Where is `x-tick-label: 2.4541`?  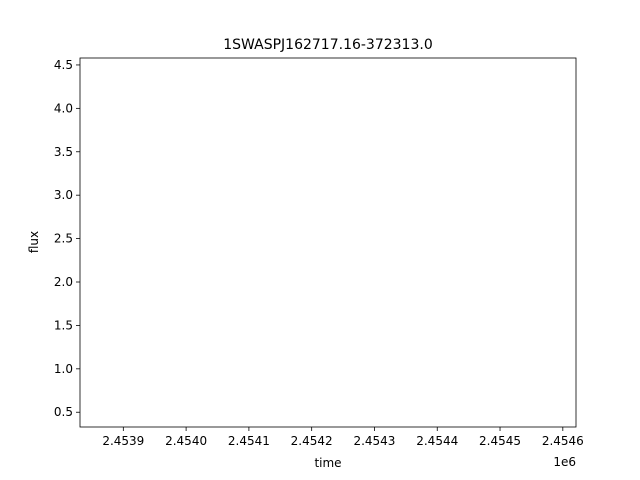 x-tick-label: 2.4541 is located at coordinates (249, 441).